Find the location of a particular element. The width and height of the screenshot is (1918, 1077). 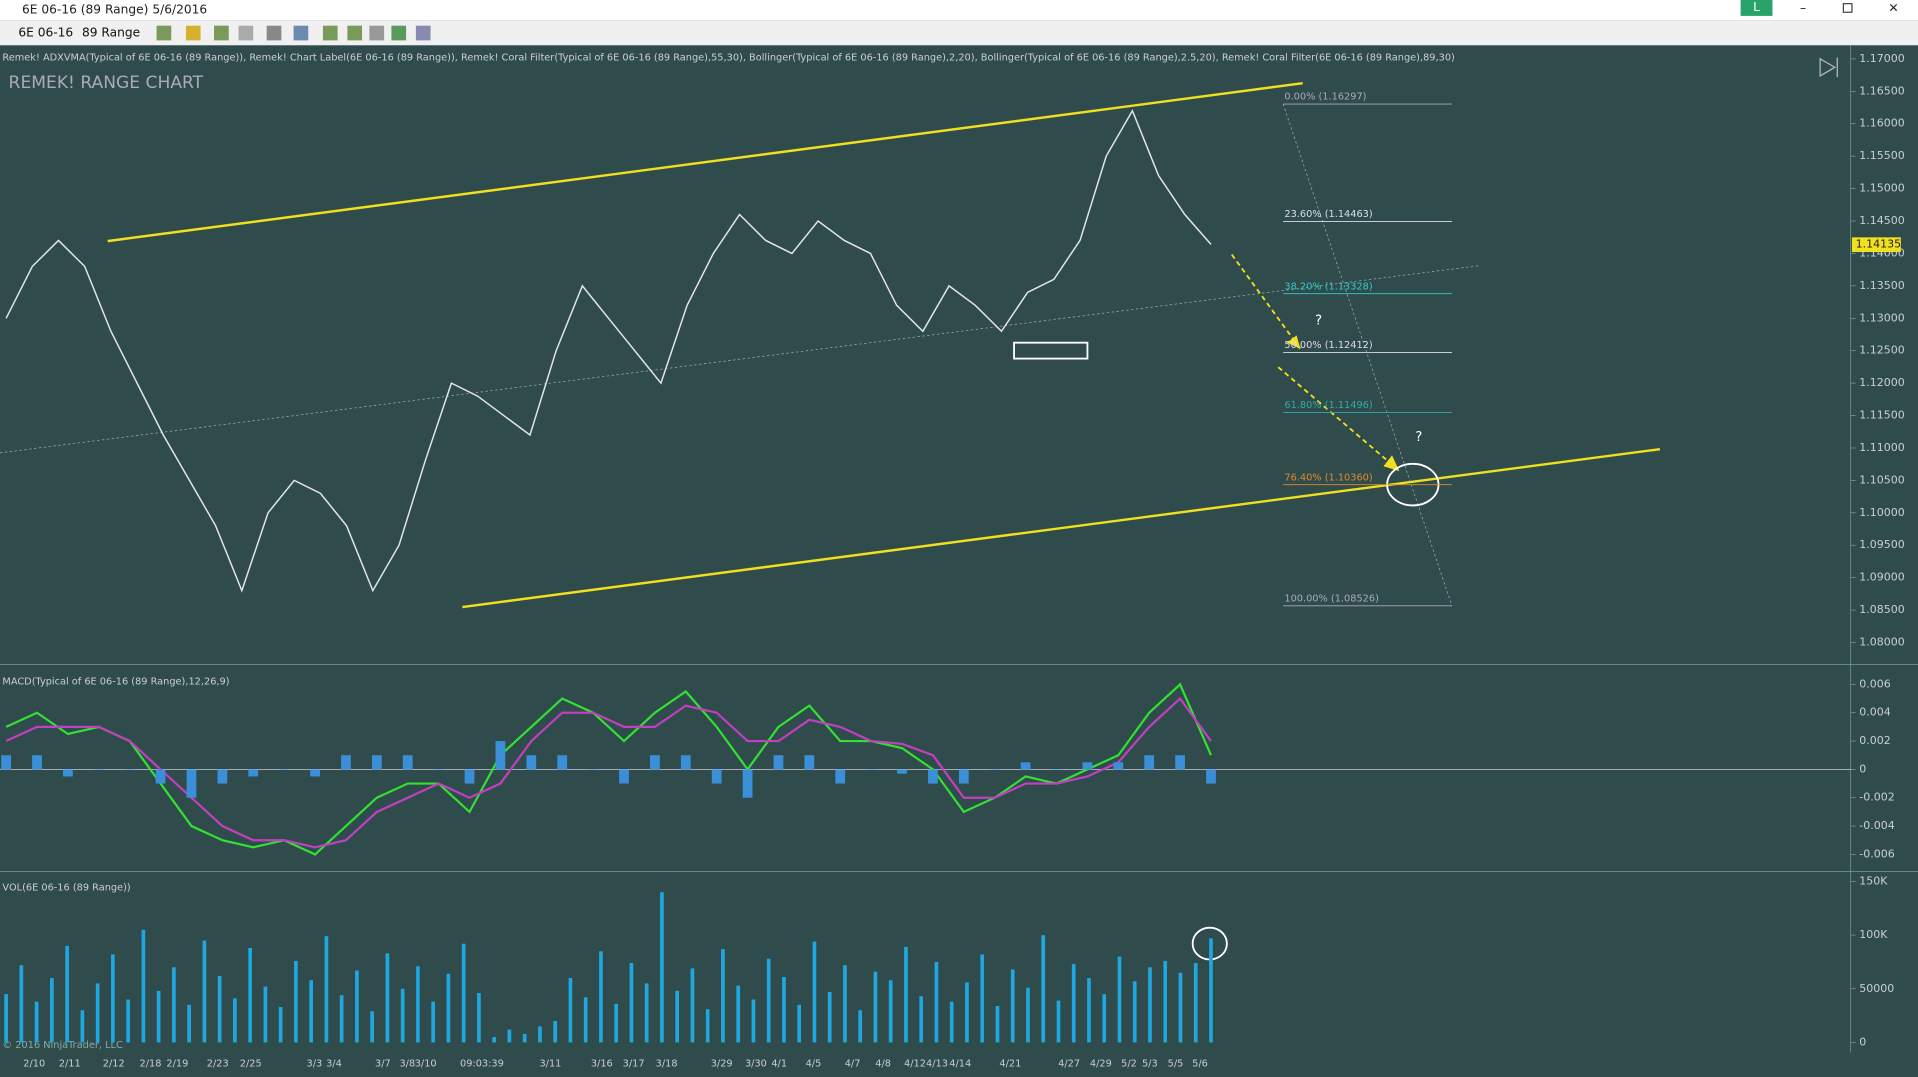

x-tick-label: 3/18 is located at coordinates (667, 1064).